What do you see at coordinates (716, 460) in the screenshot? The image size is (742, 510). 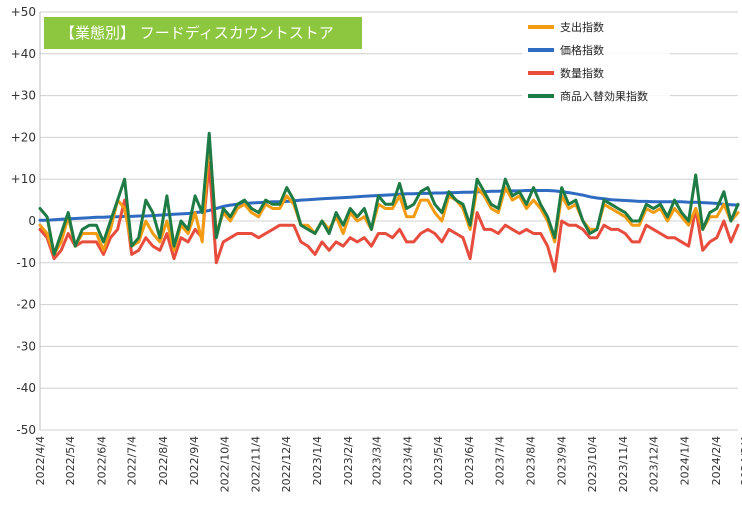 I see `x-tick-label: 2024/2/4` at bounding box center [716, 460].